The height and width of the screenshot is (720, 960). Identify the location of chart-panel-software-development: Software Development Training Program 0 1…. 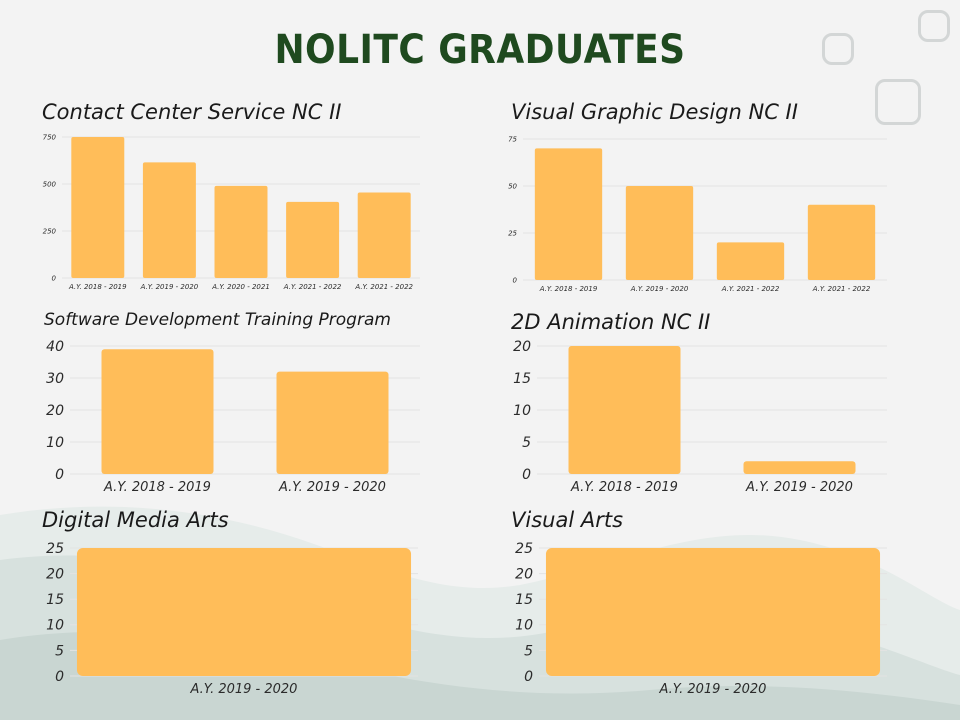
(239, 405).